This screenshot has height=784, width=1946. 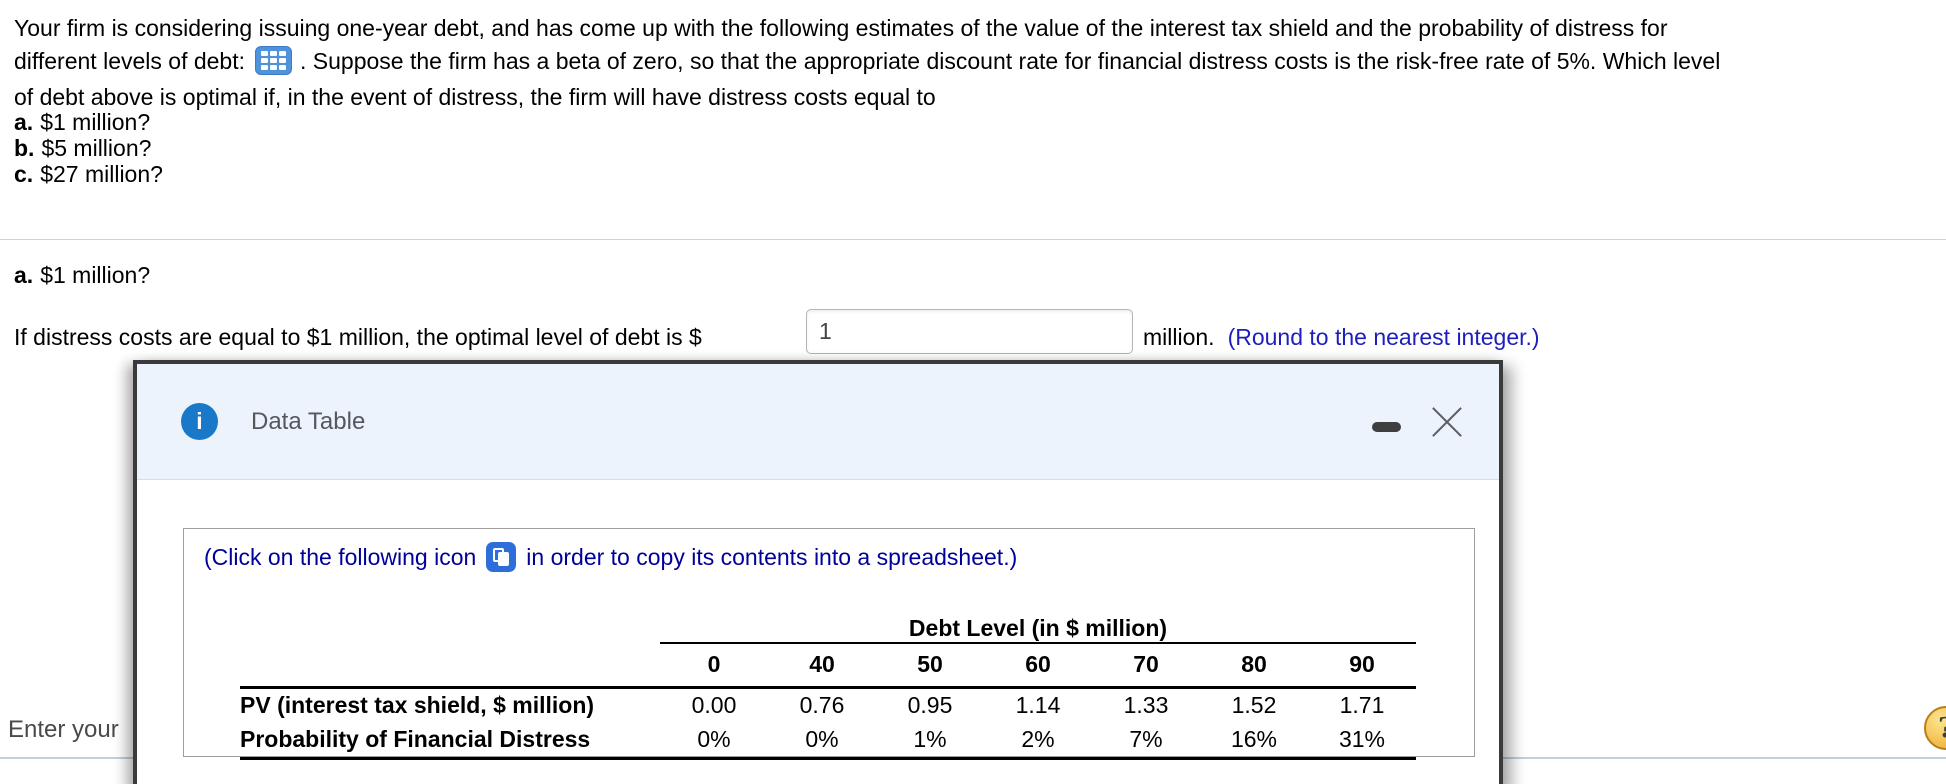 I want to click on minimize-button, so click(x=1386, y=426).